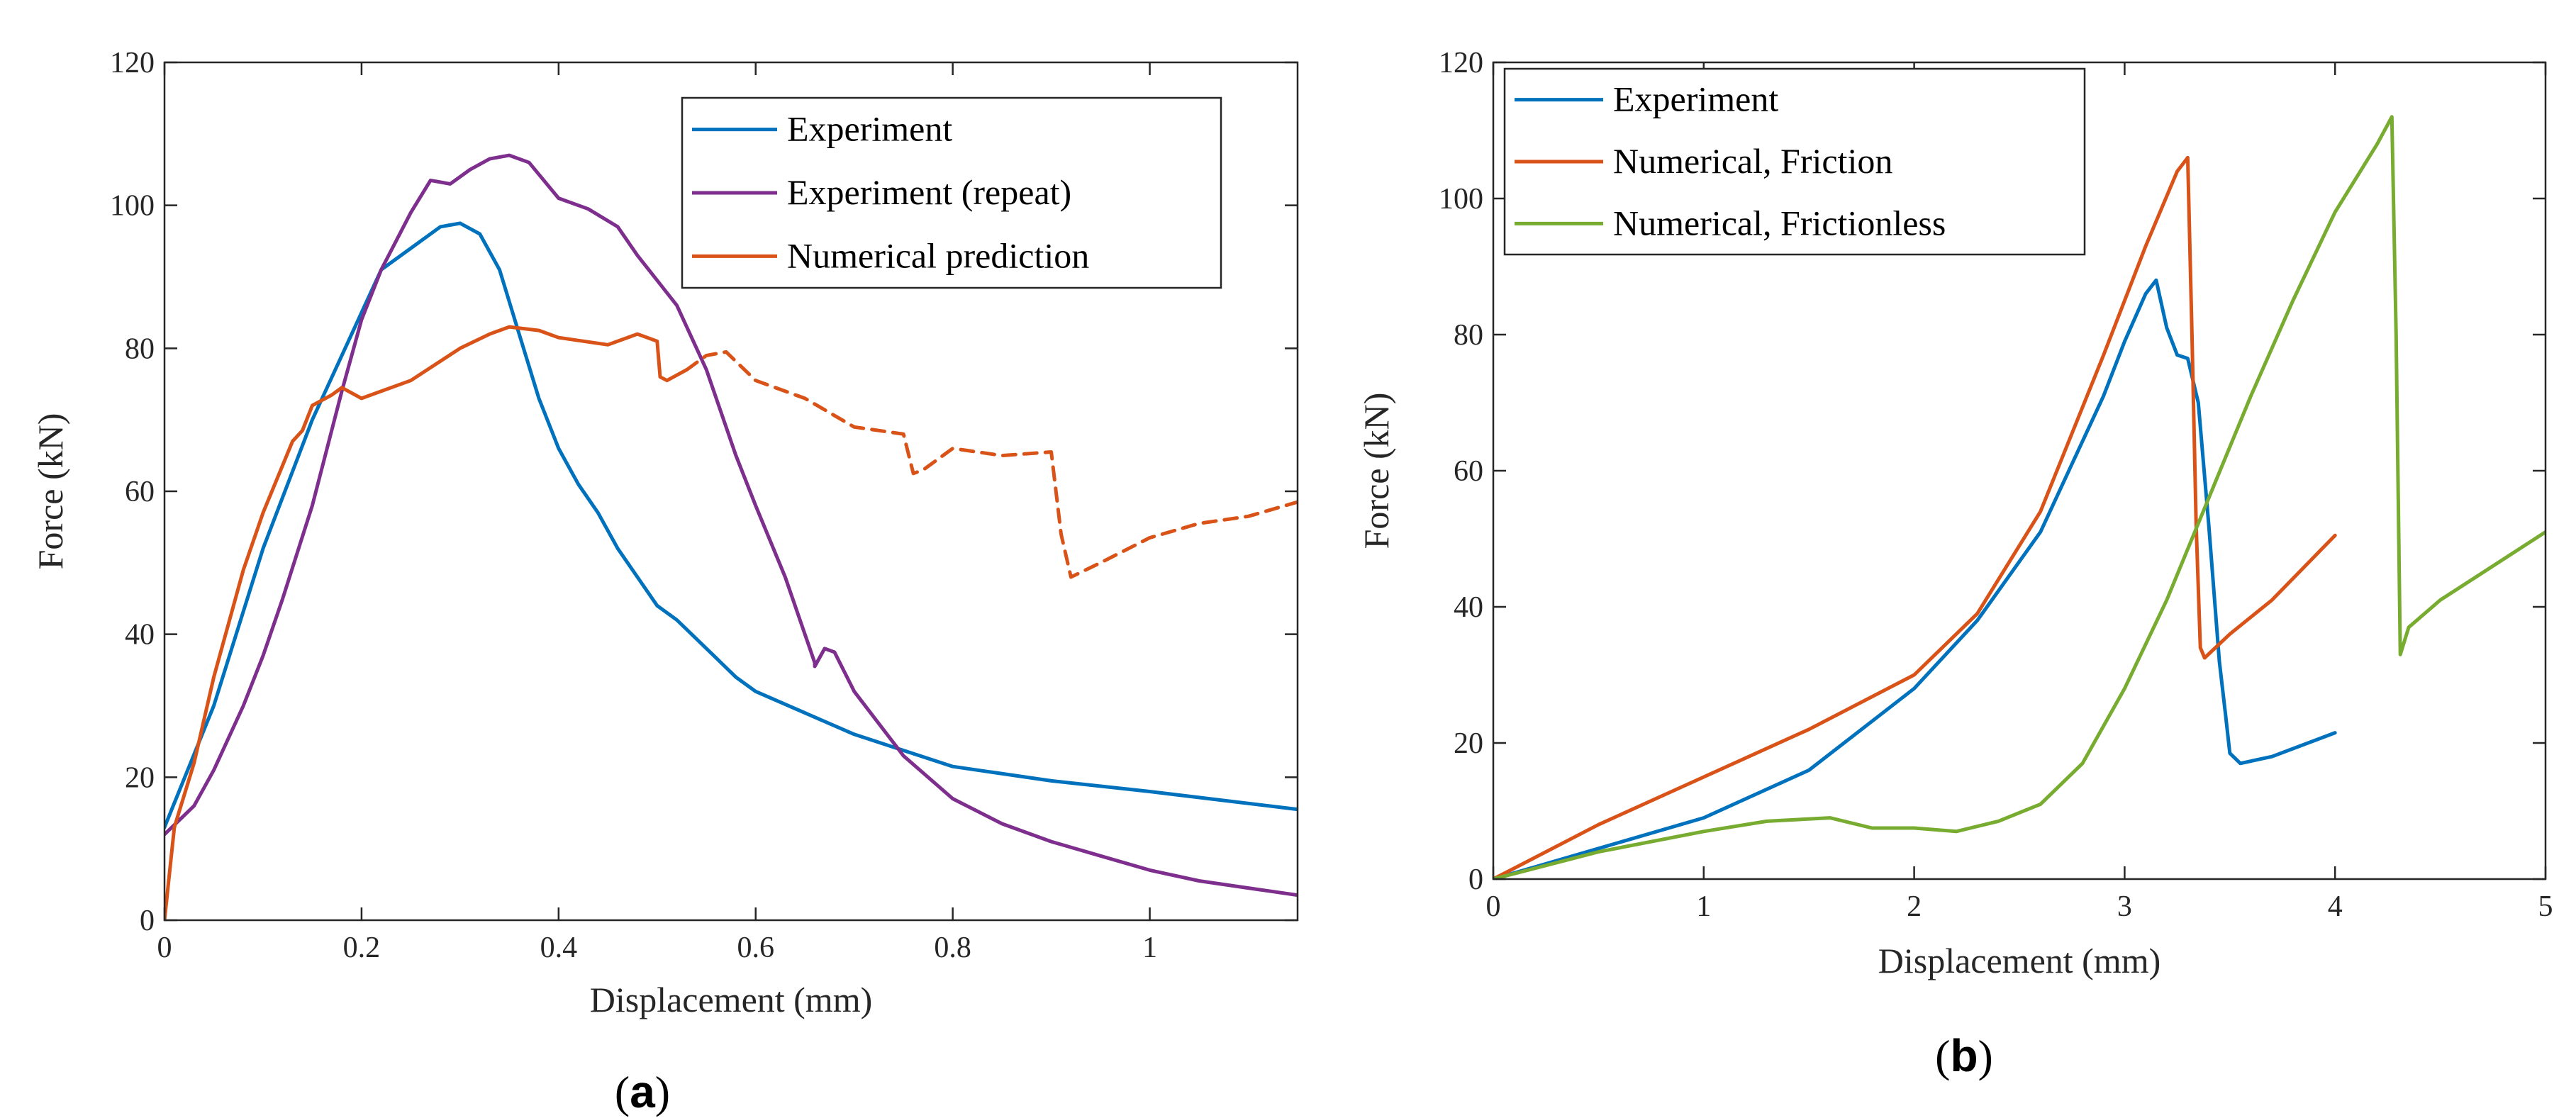 This screenshot has height=1118, width=2576. Describe the element at coordinates (991, 465) in the screenshot. I see `series-line-a-numerical-prediction-dashed-continuation` at that location.